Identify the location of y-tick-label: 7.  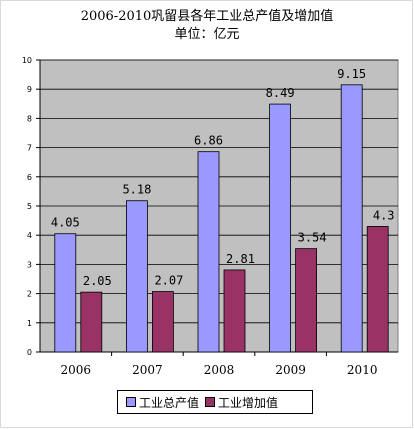
(29, 148).